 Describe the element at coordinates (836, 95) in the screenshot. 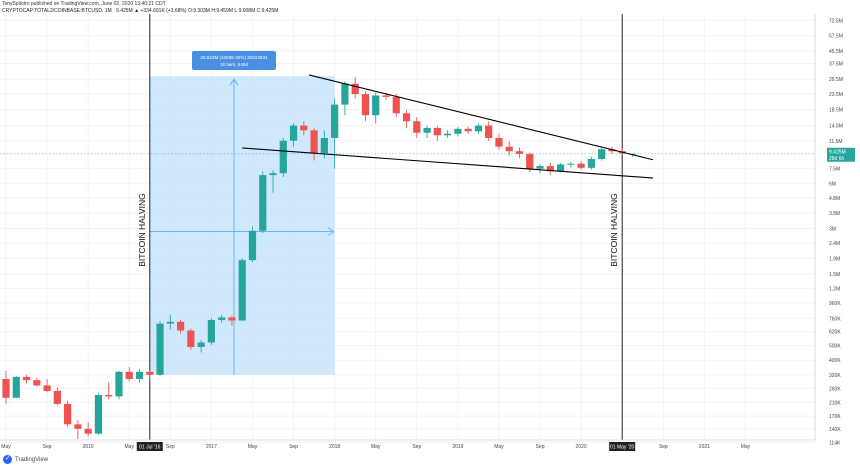

I see `price-tick-label: 23.5M` at that location.